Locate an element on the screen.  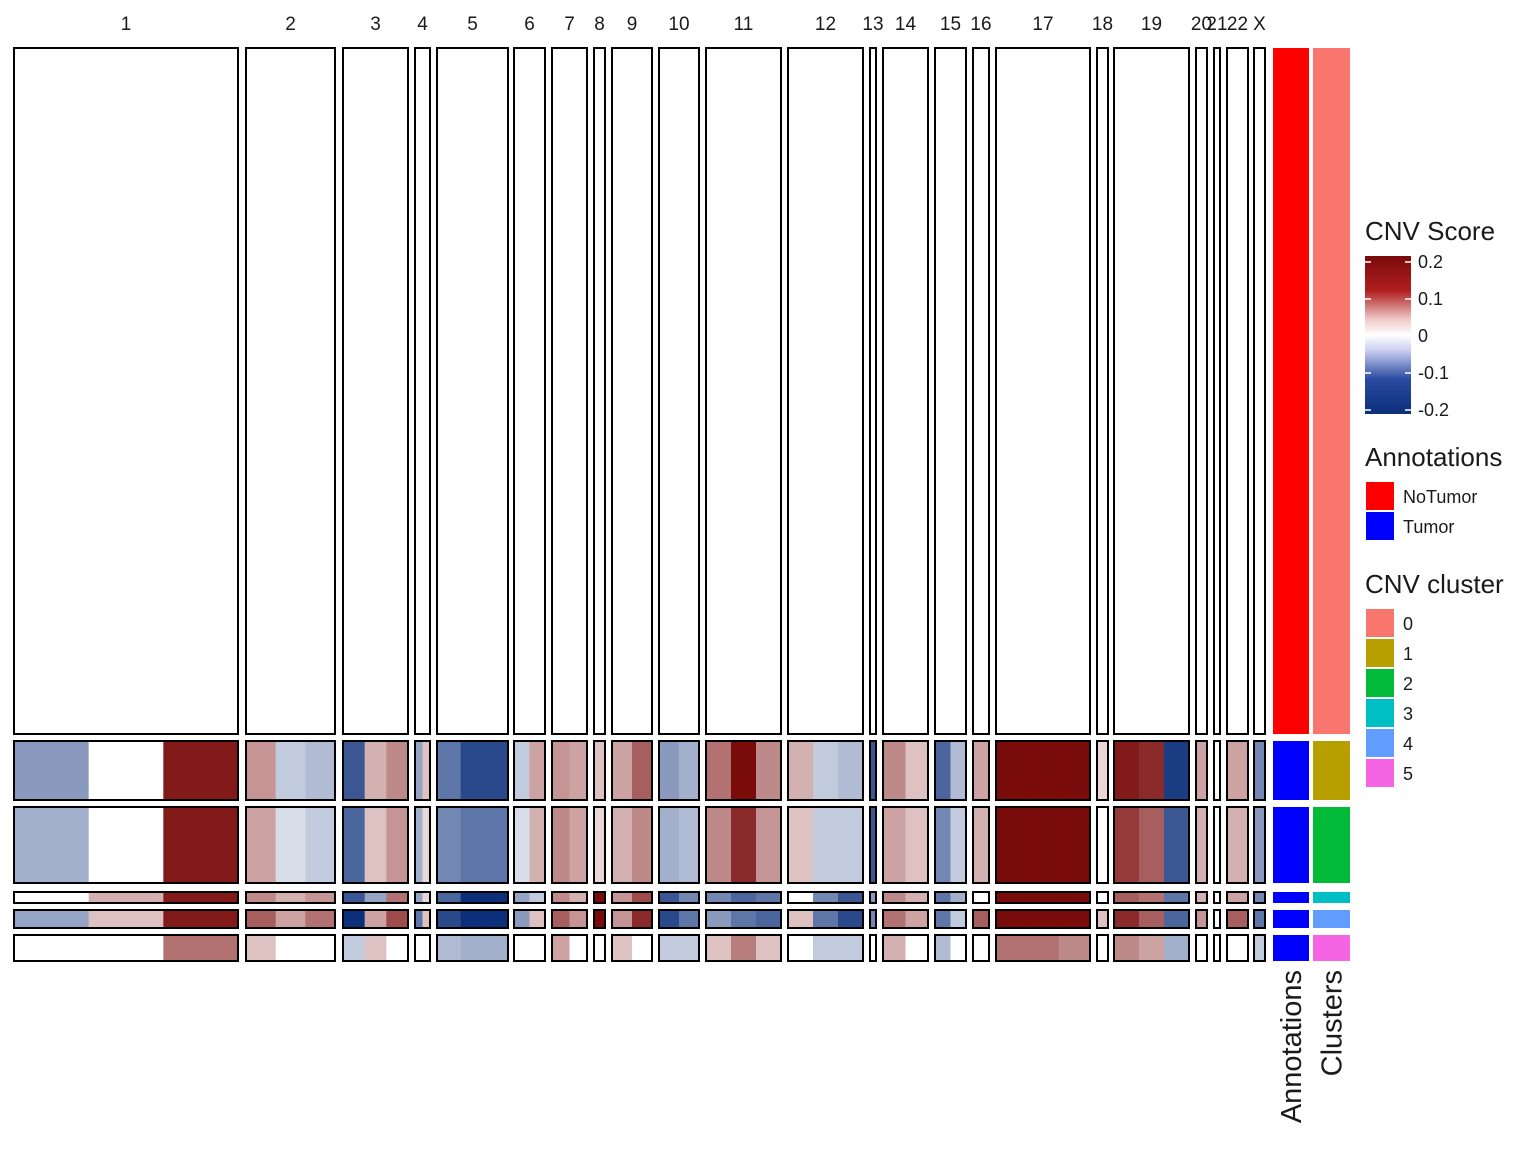
colorbar-tick-label: 0.2 is located at coordinates (1430, 262).